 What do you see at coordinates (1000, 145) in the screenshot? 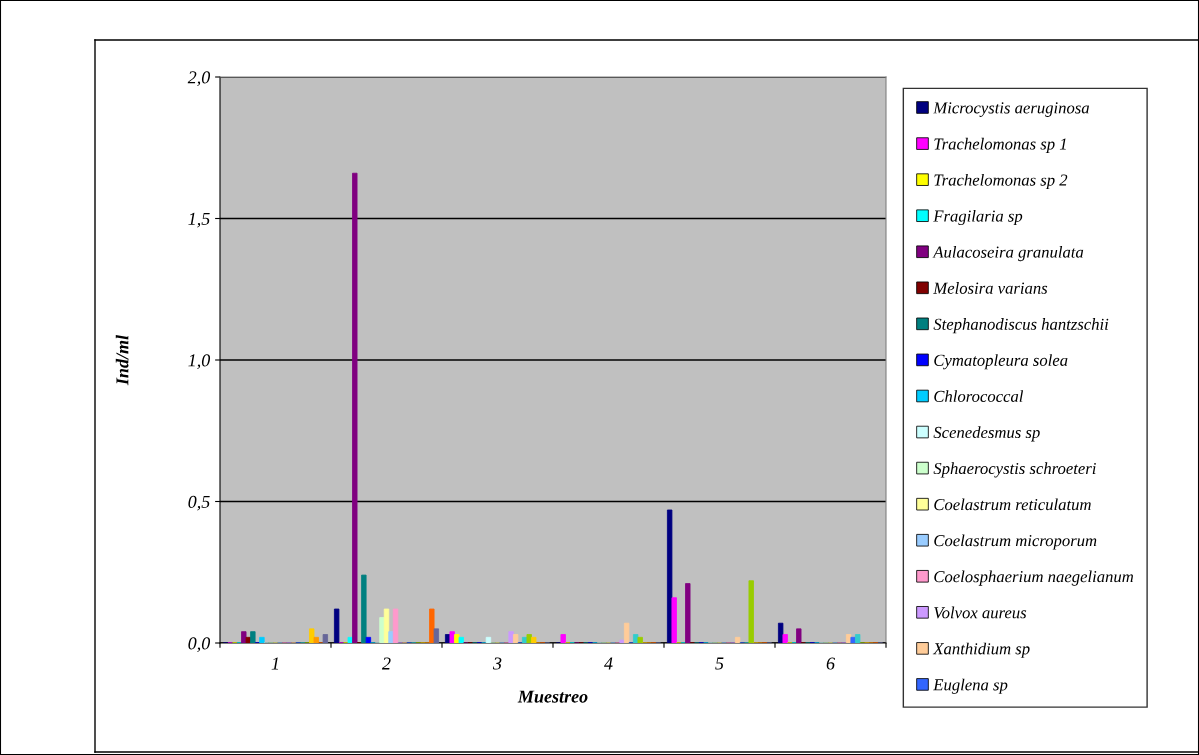
I see `legend-label: Trachelomonas sp 1` at bounding box center [1000, 145].